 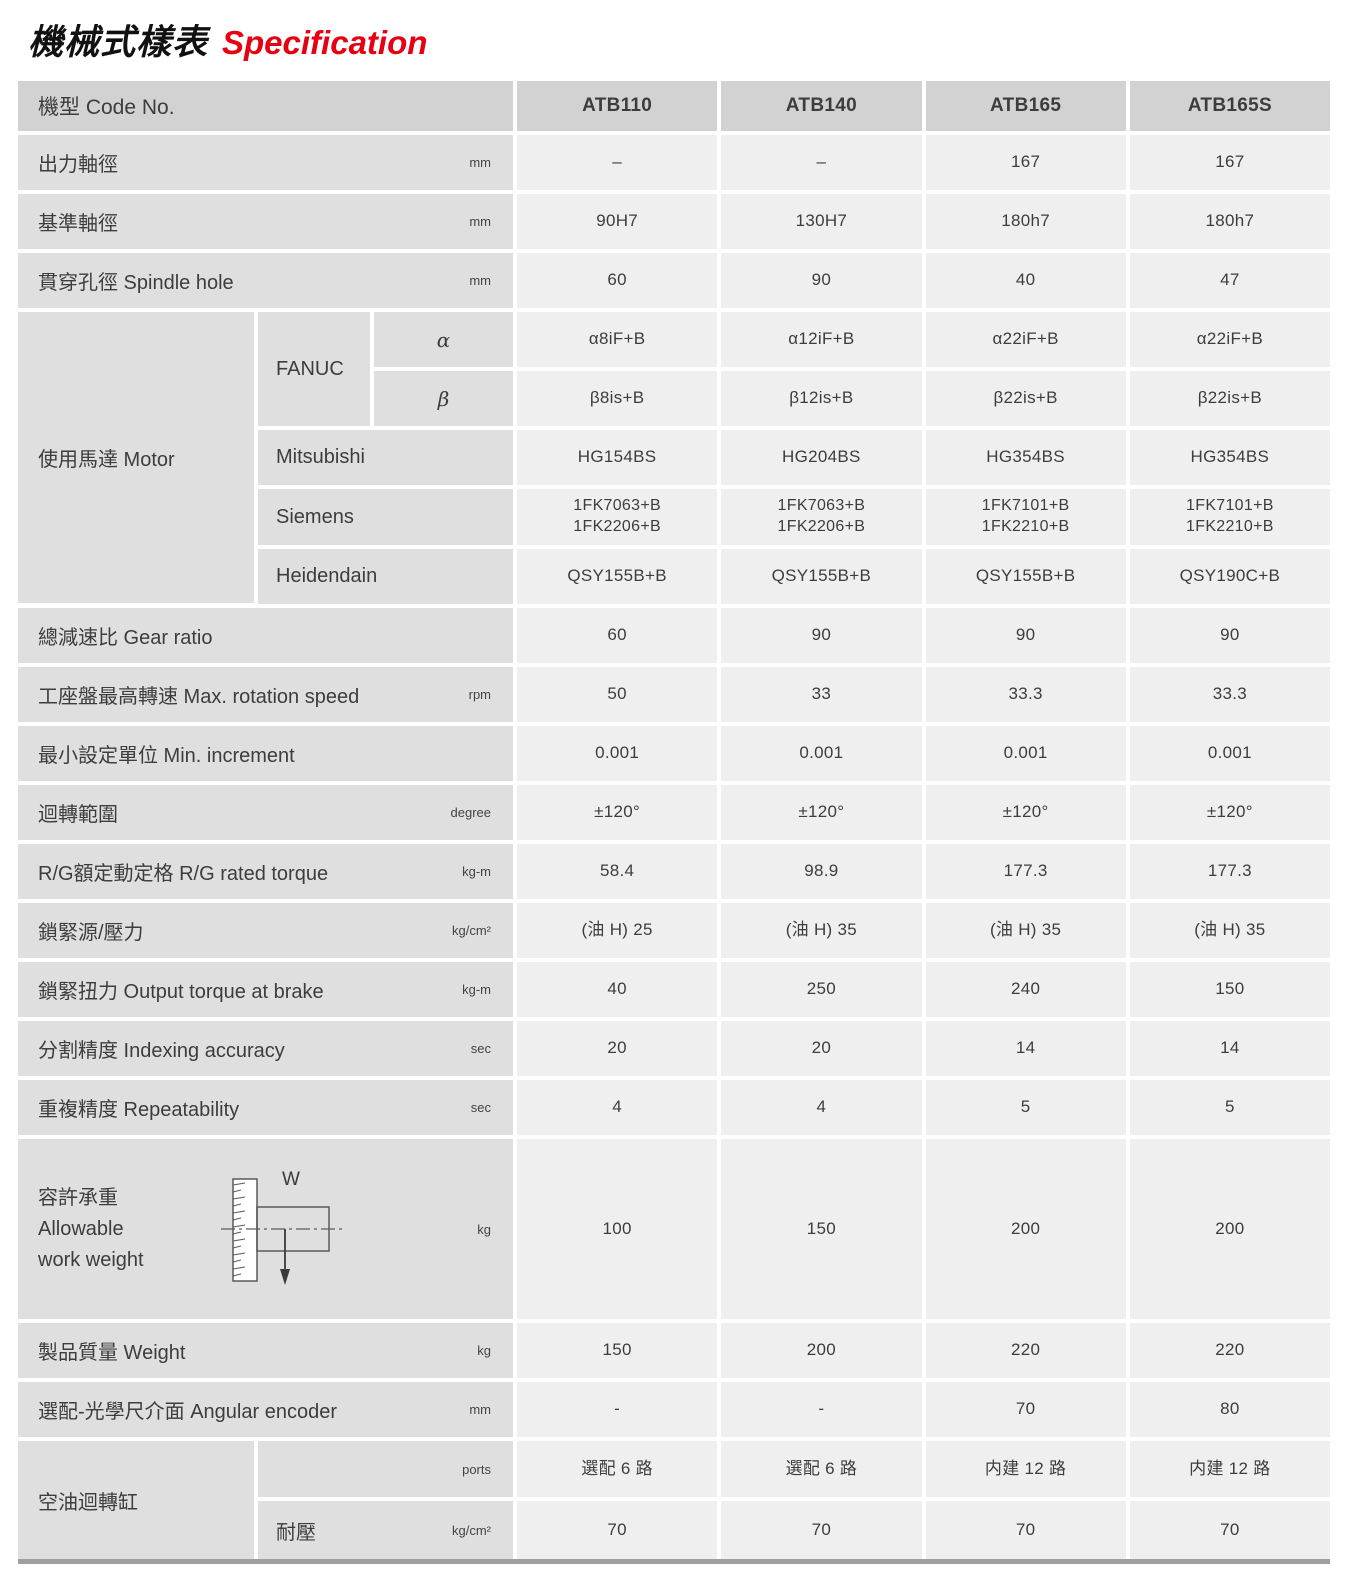 I want to click on row-unit: kg/cm², so click(x=471, y=1530).